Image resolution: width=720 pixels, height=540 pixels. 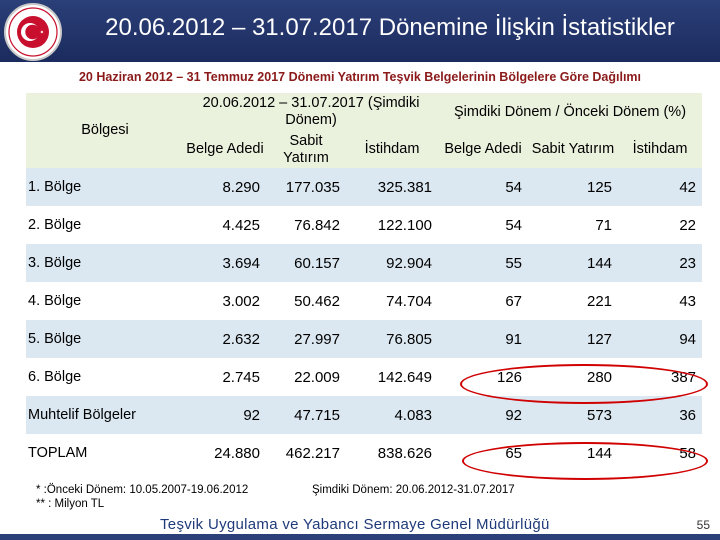 I want to click on cell-region: TOPLAM, so click(x=105, y=453).